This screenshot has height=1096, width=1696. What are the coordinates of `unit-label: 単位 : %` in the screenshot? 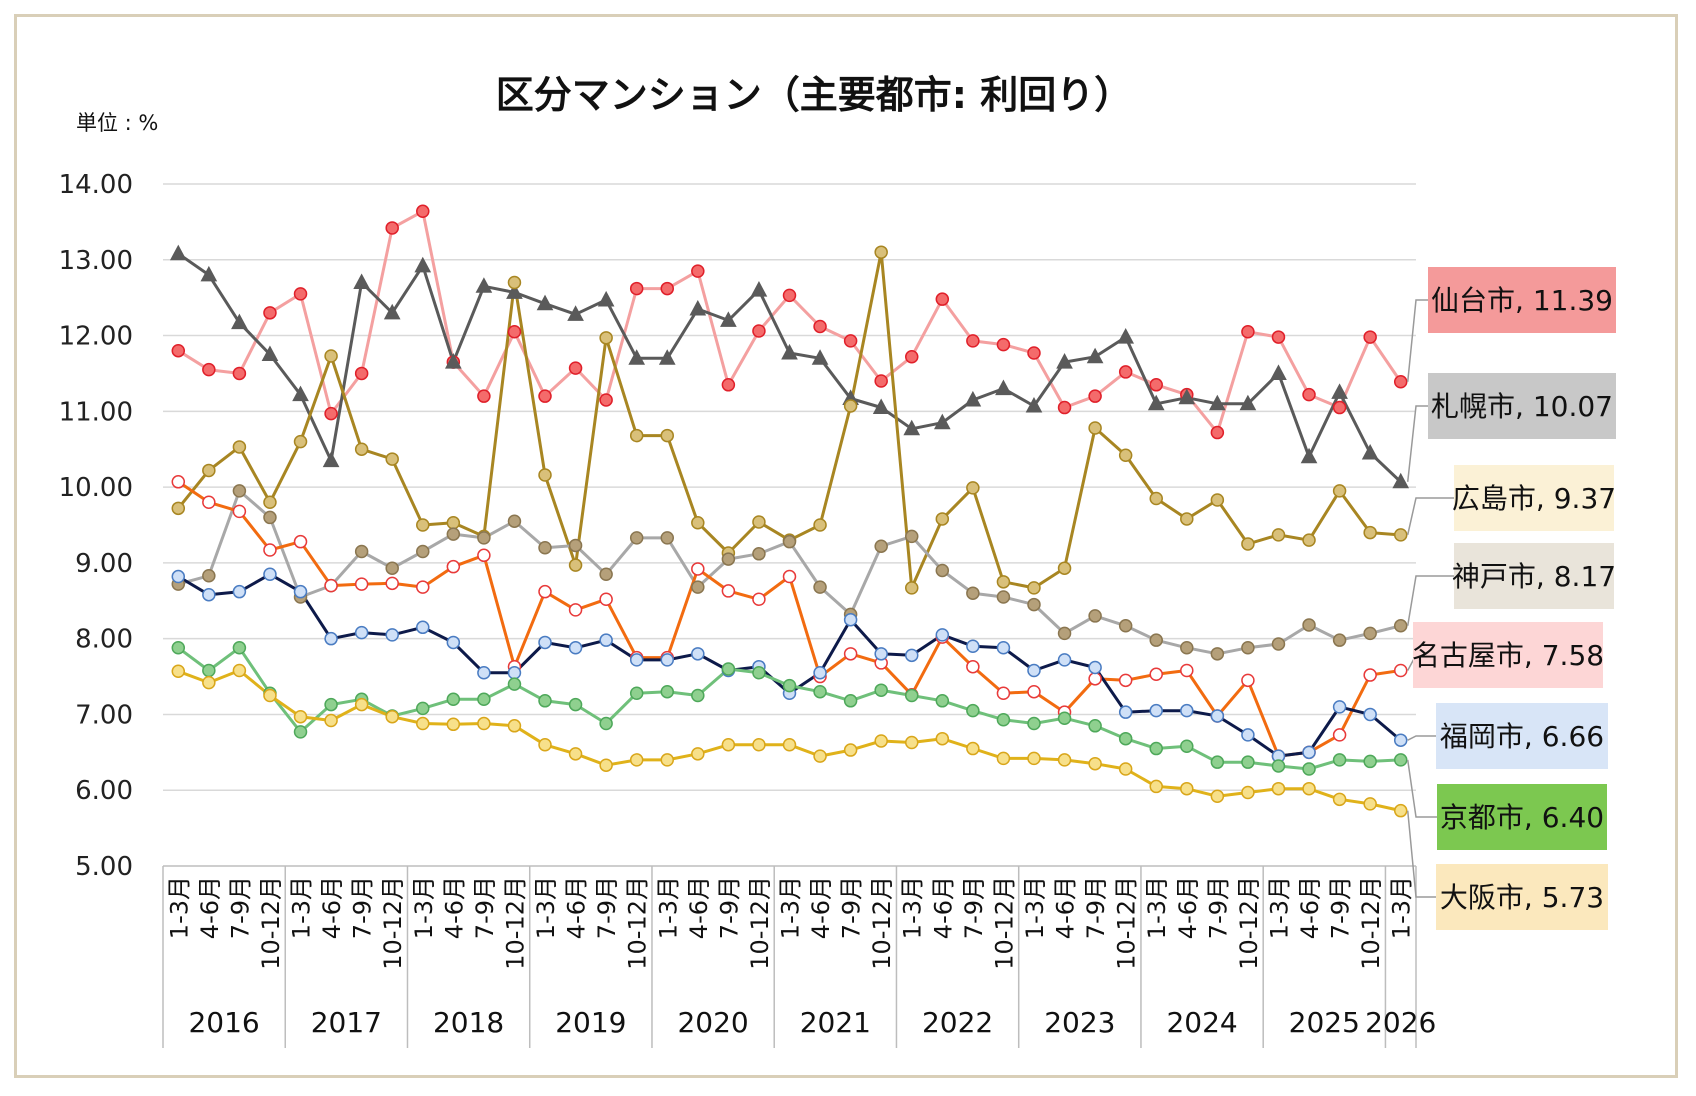 It's located at (117, 123).